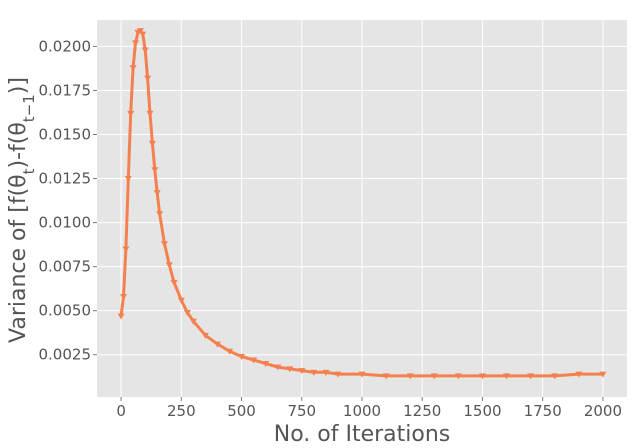 The width and height of the screenshot is (640, 448). I want to click on x-tick-label: 250, so click(181, 411).